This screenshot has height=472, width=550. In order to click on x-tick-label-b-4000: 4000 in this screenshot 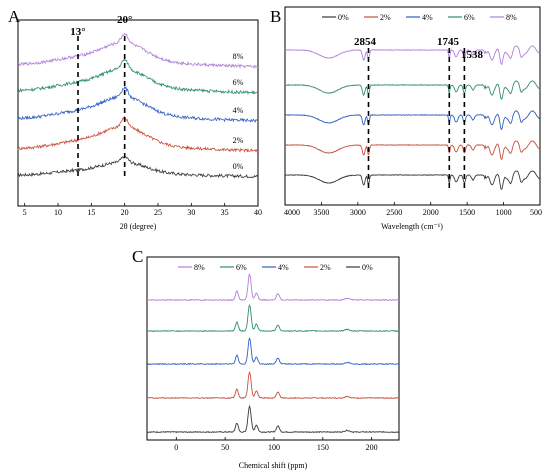, I will do `click(292, 212)`.